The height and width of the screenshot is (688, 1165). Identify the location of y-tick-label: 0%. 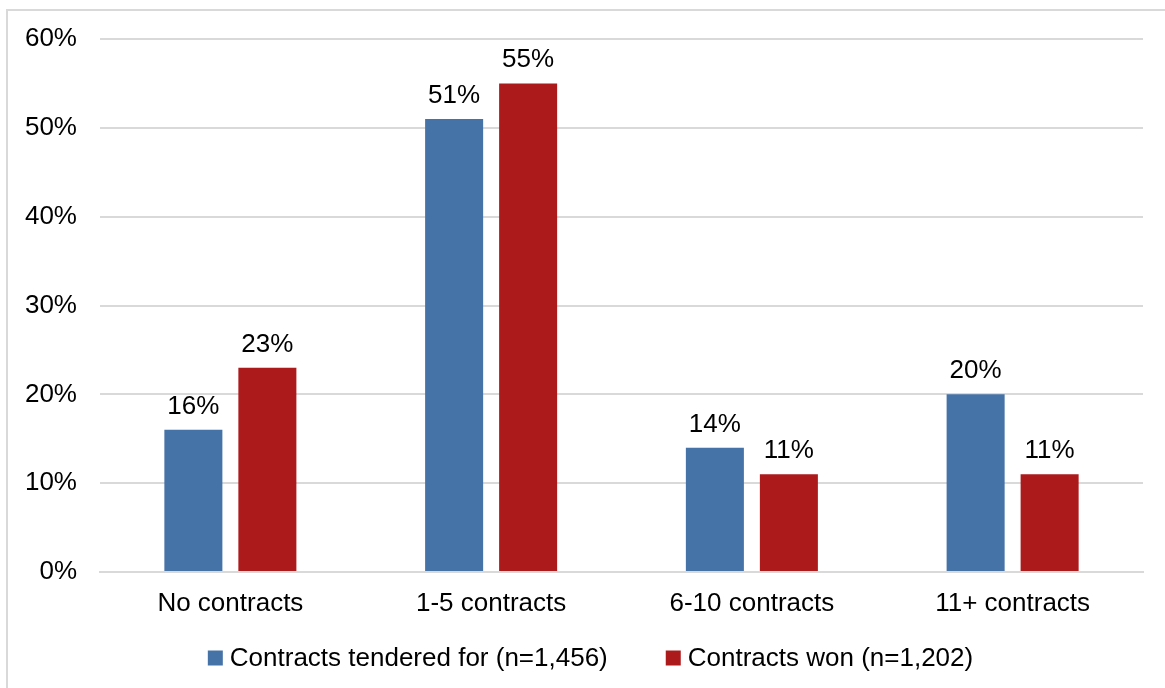
(58, 570).